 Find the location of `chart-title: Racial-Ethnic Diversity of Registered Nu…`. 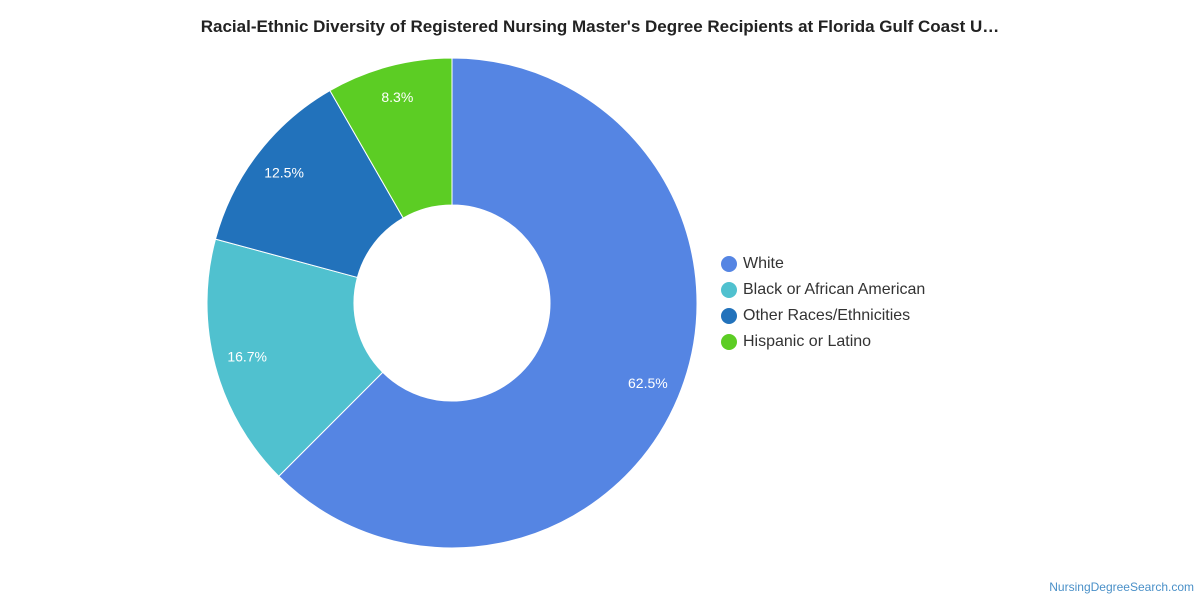

chart-title: Racial-Ethnic Diversity of Registered Nu… is located at coordinates (600, 26).